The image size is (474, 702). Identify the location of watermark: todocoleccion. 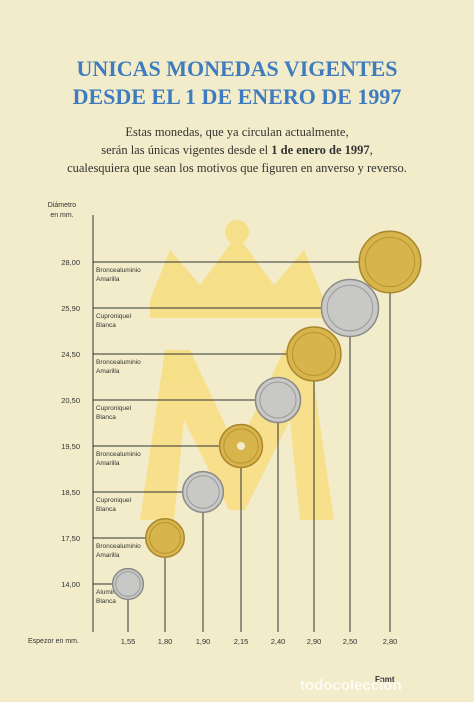
(351, 685).